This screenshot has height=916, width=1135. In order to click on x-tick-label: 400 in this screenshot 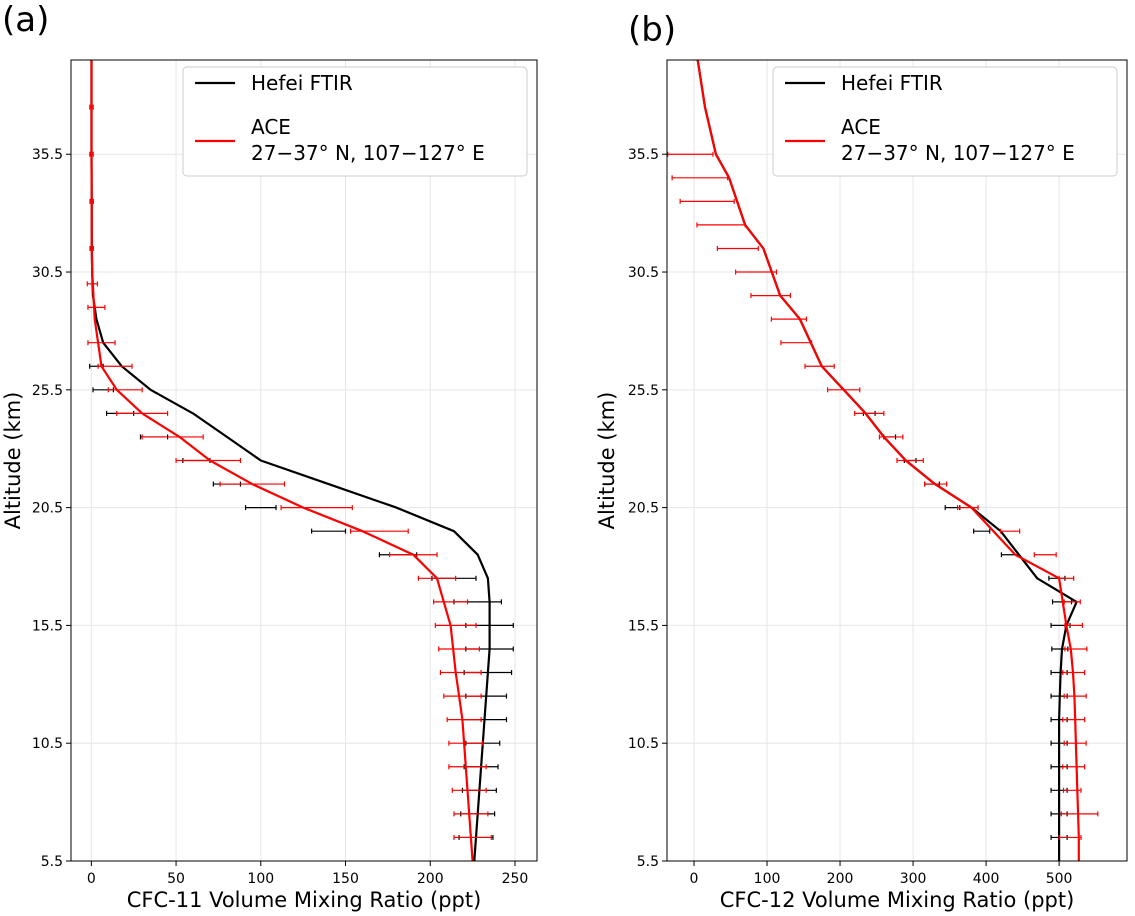, I will do `click(986, 879)`.